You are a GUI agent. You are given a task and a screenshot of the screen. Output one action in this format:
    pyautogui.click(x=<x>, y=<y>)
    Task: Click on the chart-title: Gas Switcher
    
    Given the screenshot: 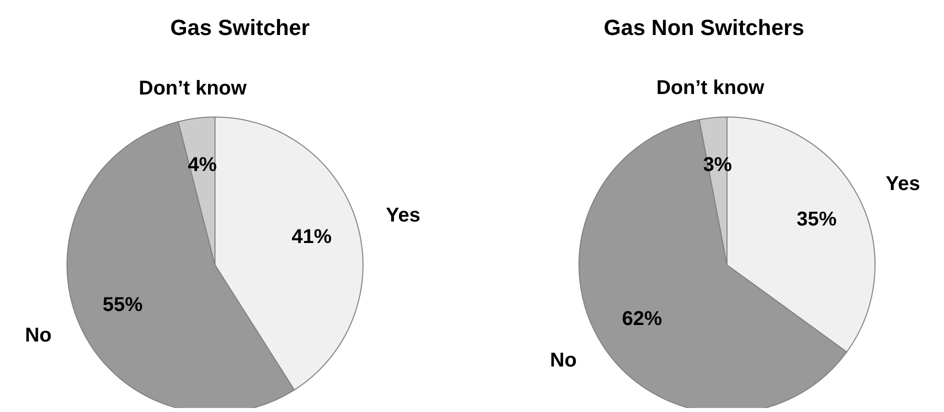 What is the action you would take?
    pyautogui.click(x=240, y=28)
    